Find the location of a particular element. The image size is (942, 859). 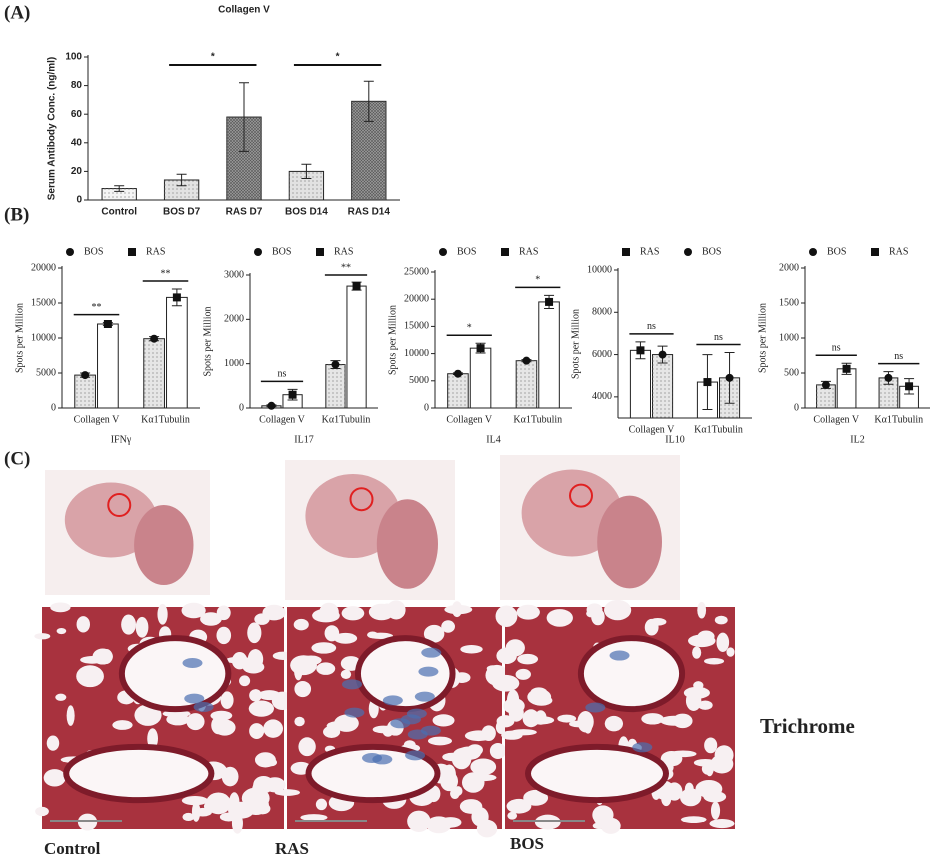

significance-label: * is located at coordinates (338, 57).